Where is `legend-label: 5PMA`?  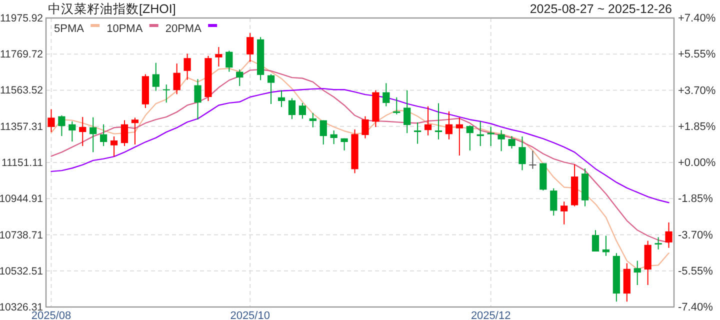
legend-label: 5PMA is located at coordinates (69, 29).